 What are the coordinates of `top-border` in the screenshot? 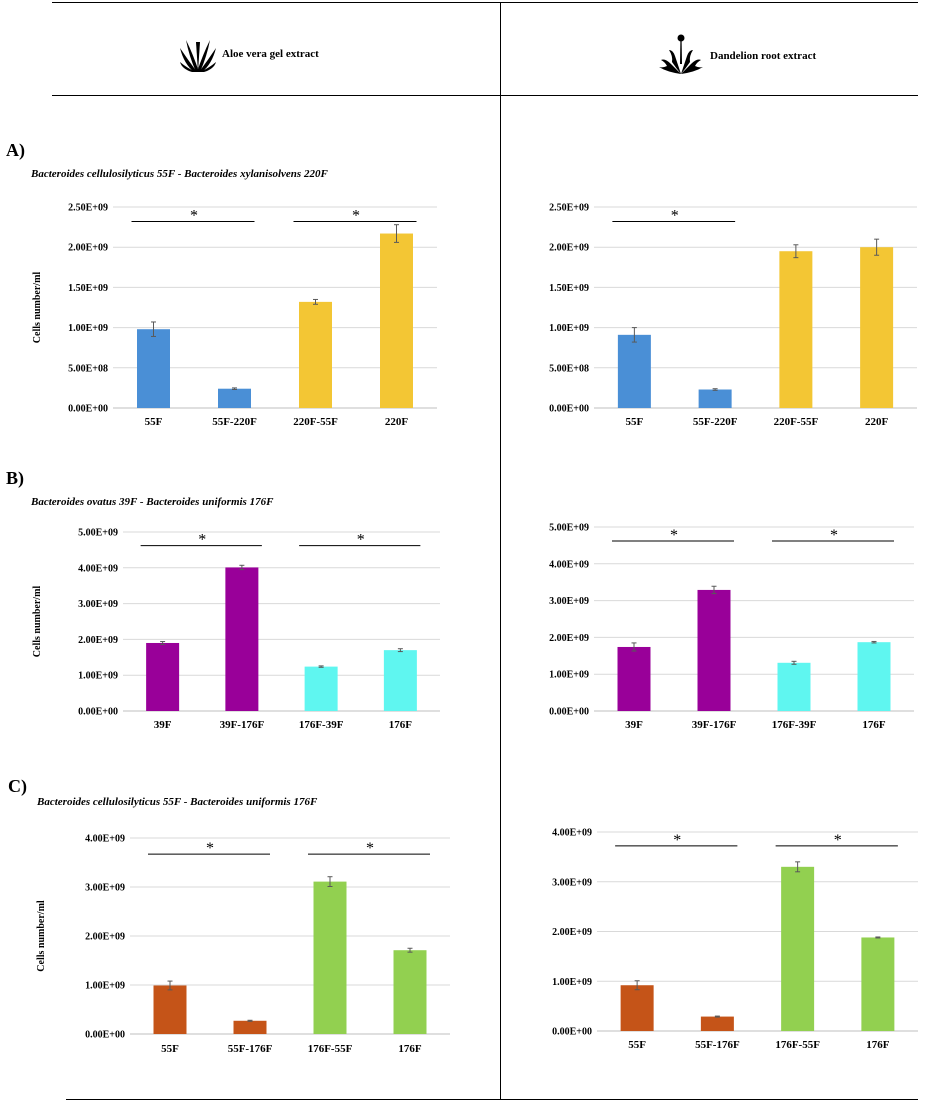 It's located at (485, 2).